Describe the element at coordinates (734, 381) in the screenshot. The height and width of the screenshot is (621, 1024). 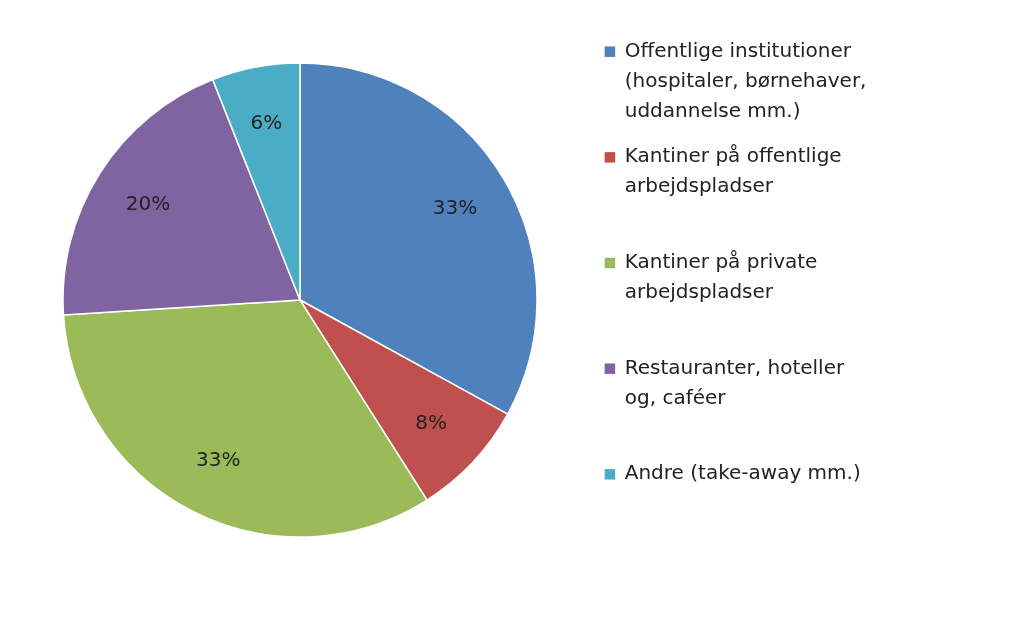
I see `legend-label: Restauranter, hoteller og, caféer` at that location.